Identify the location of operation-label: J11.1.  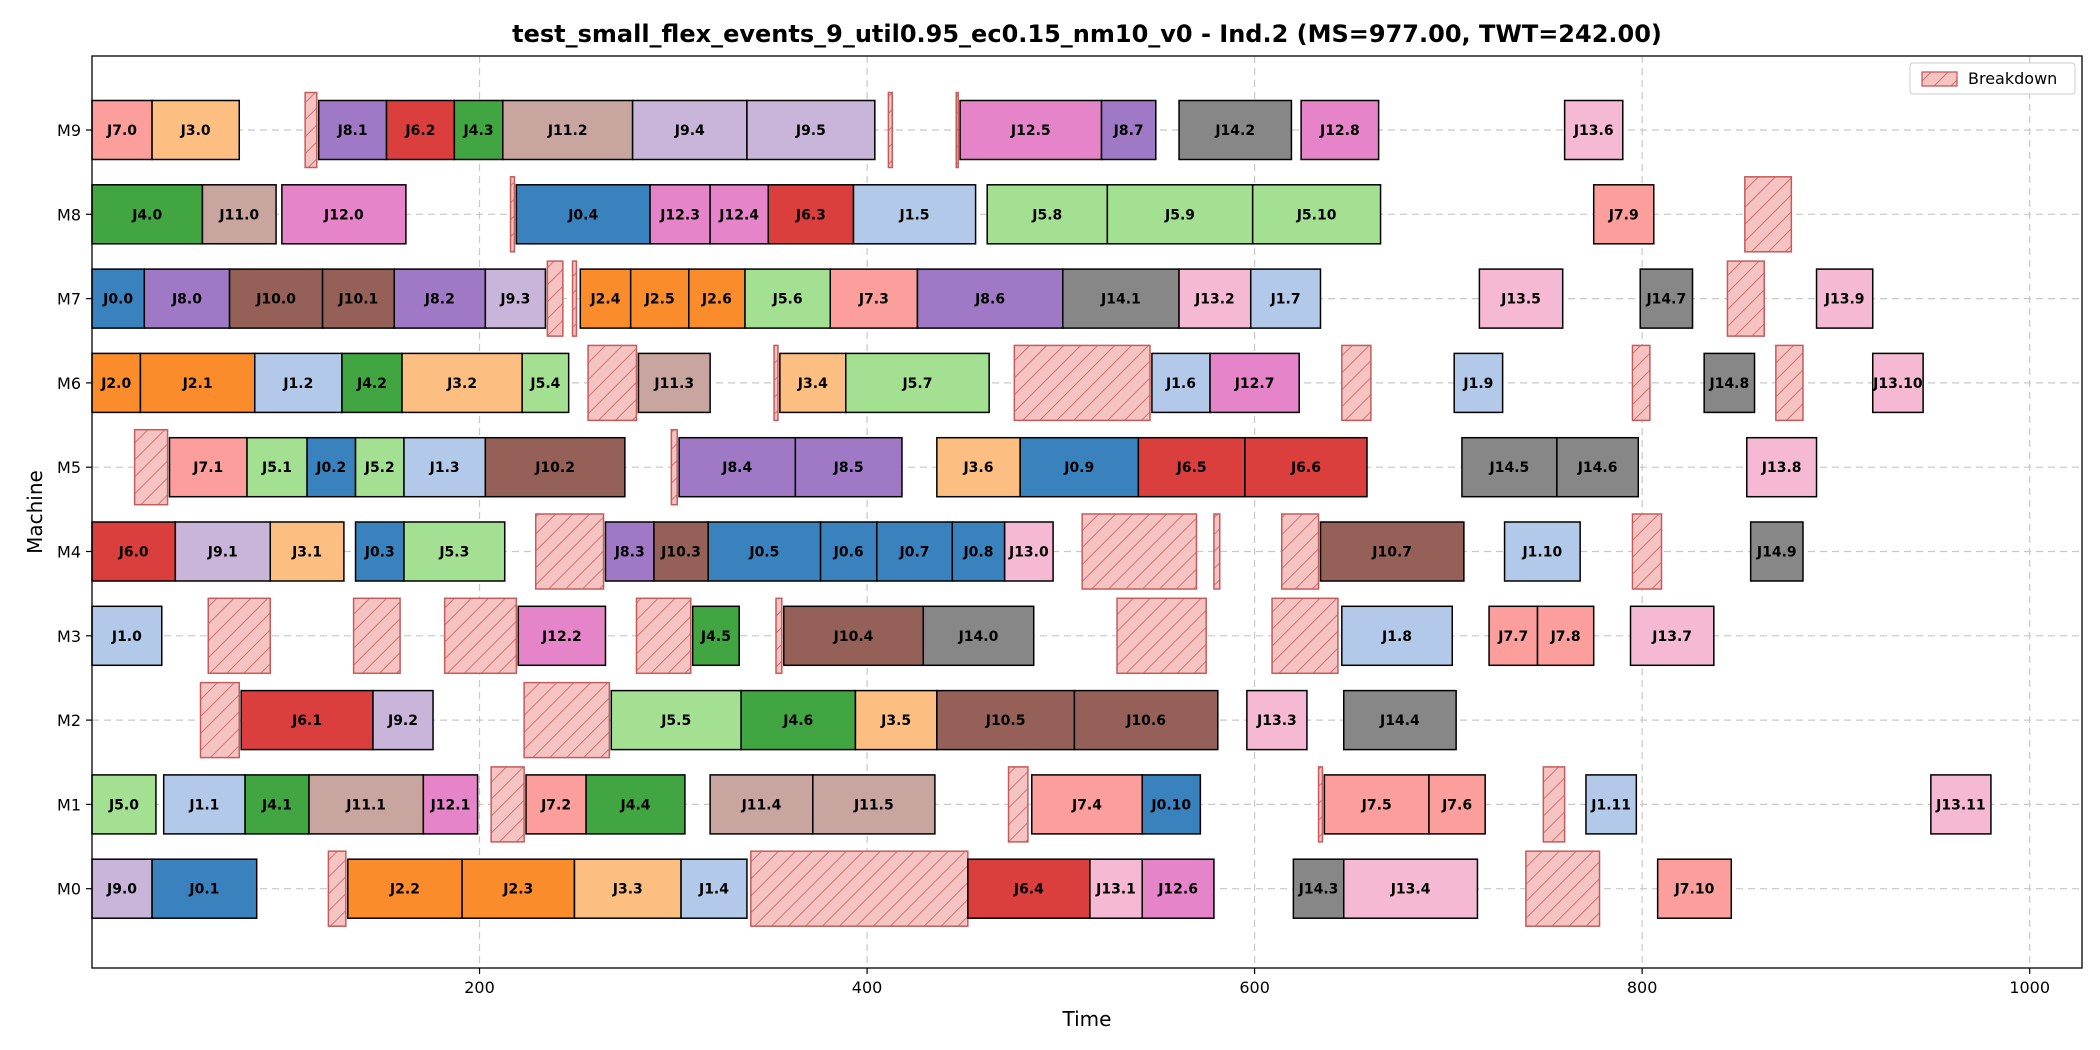
(365, 805).